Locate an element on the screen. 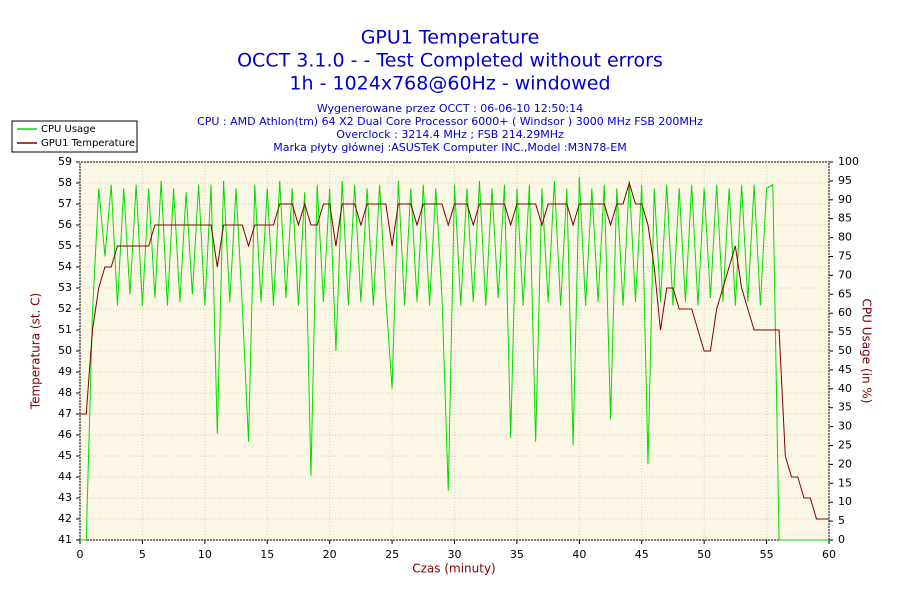 This screenshot has width=900, height=604. x-tick-label: 15 is located at coordinates (267, 554).